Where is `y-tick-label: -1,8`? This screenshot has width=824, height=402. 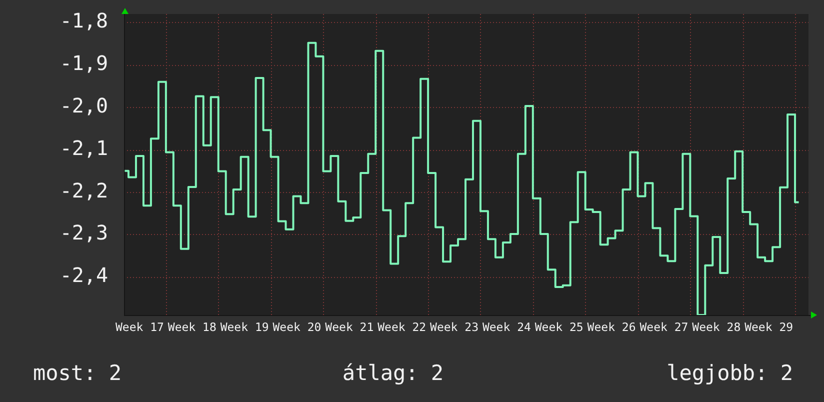
y-tick-label: -1,8 is located at coordinates (84, 20).